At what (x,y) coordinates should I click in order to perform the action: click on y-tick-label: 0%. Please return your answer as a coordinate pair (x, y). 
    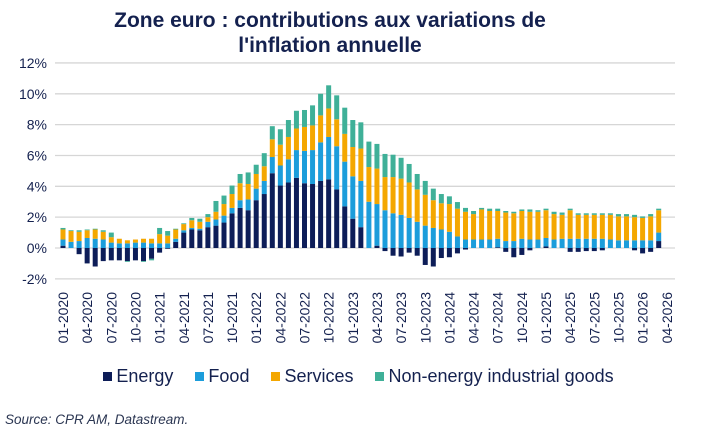
    Looking at the image, I should click on (37, 248).